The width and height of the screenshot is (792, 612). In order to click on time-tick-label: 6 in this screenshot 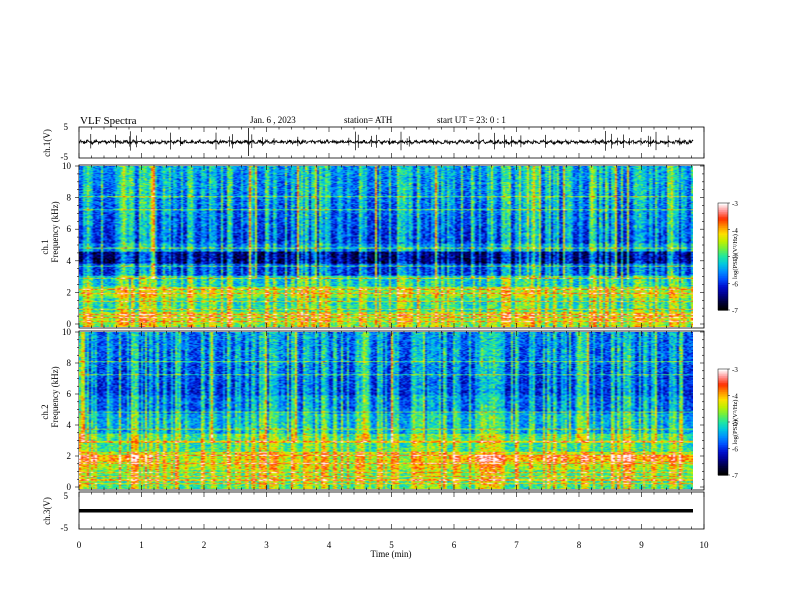, I will do `click(454, 545)`.